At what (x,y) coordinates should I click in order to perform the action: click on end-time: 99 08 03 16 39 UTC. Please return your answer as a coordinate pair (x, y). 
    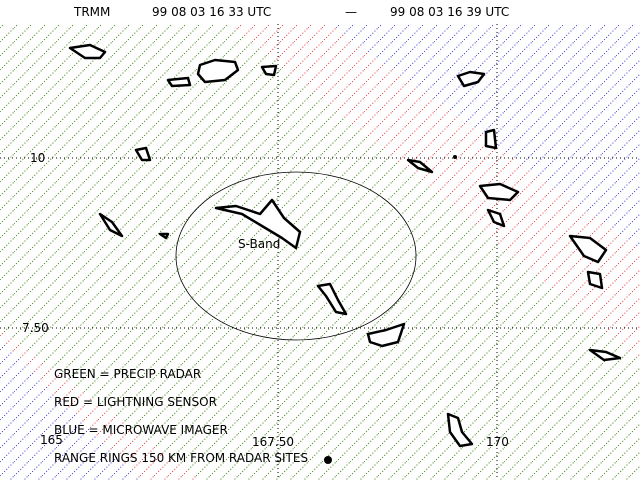
    Looking at the image, I should click on (449, 12).